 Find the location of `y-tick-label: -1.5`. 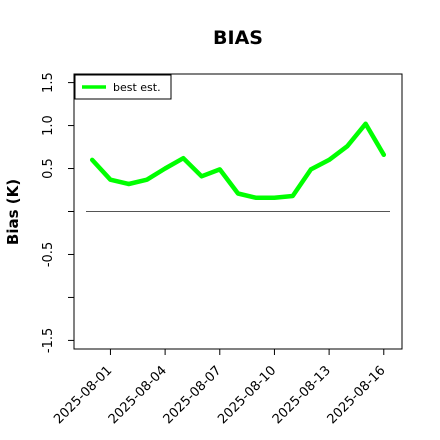

y-tick-label: -1.5 is located at coordinates (48, 340).